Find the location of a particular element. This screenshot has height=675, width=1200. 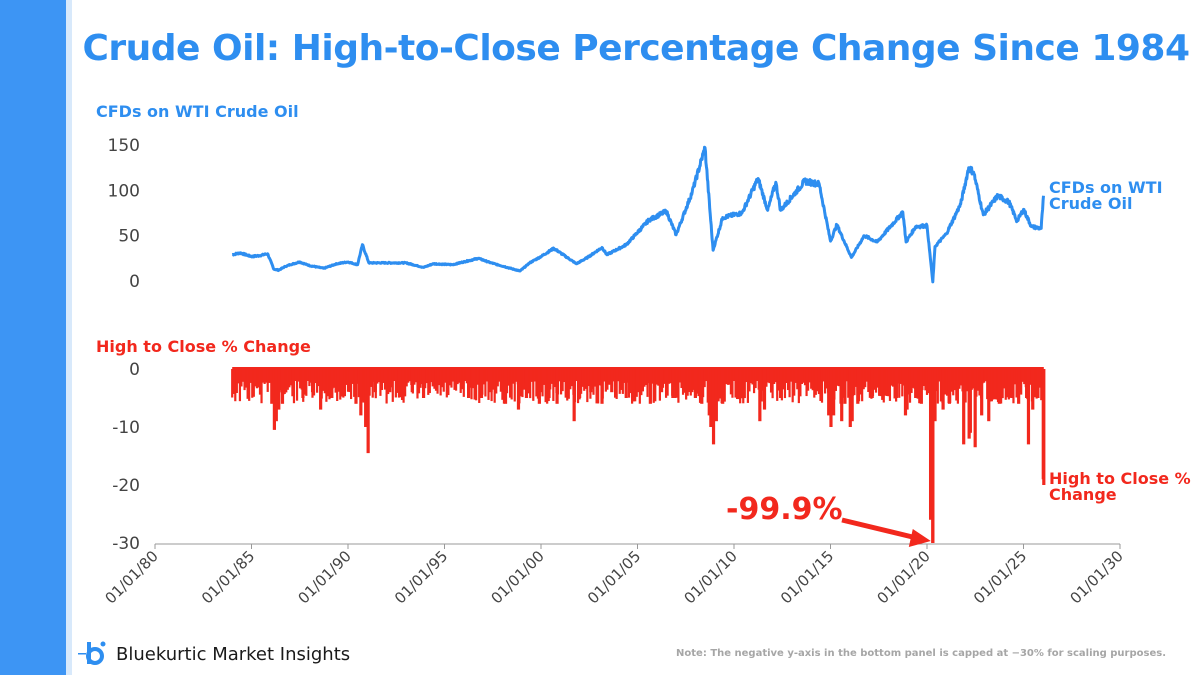

x-axis-tick-label: 01/01/30 is located at coordinates (1096, 577).